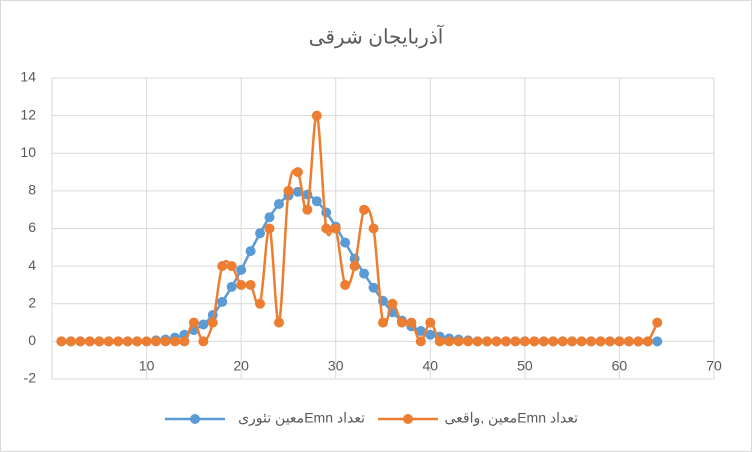  What do you see at coordinates (30, 378) in the screenshot?
I see `y-tick-label: -2` at bounding box center [30, 378].